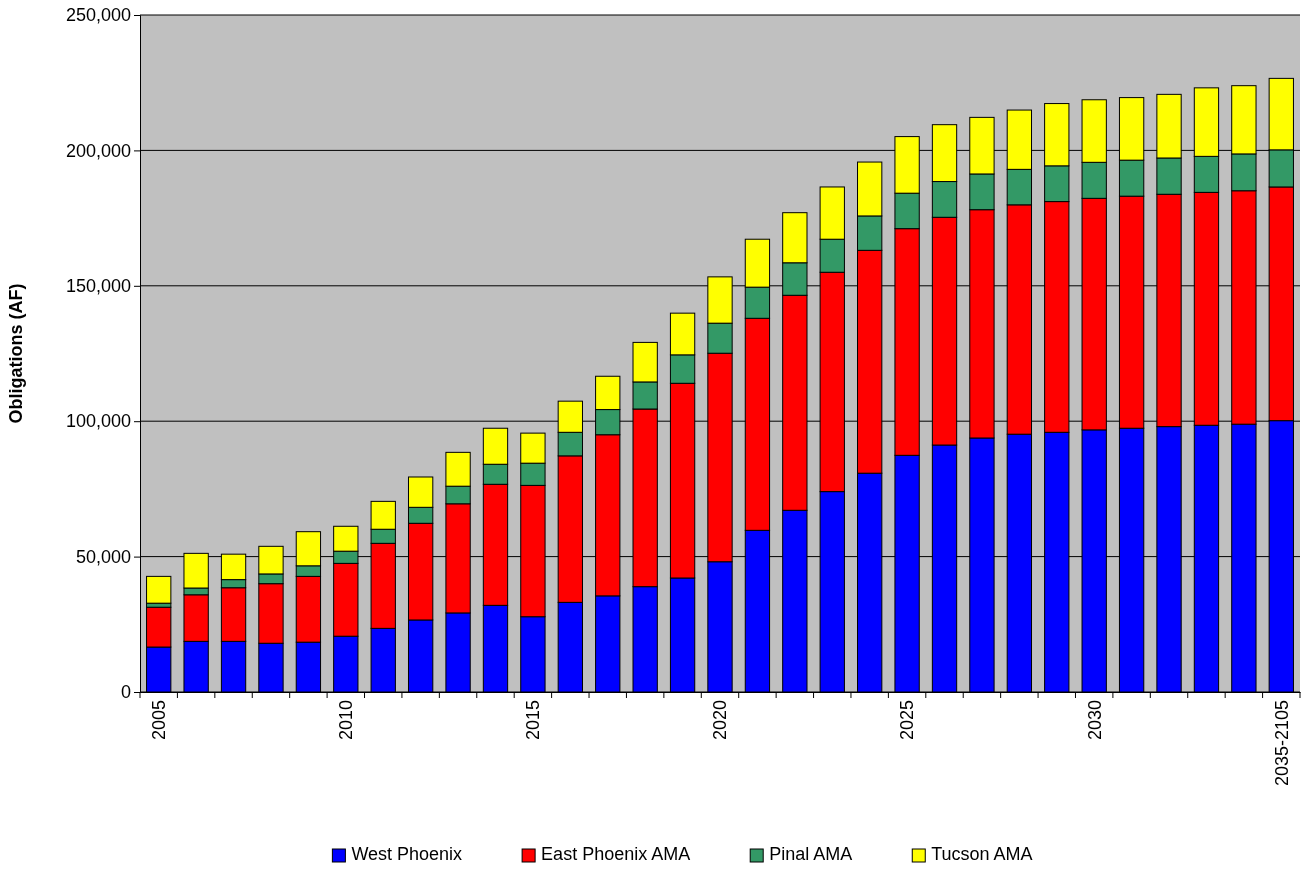 This screenshot has height=878, width=1305. I want to click on x-tick-label: 2030, so click(1094, 720).